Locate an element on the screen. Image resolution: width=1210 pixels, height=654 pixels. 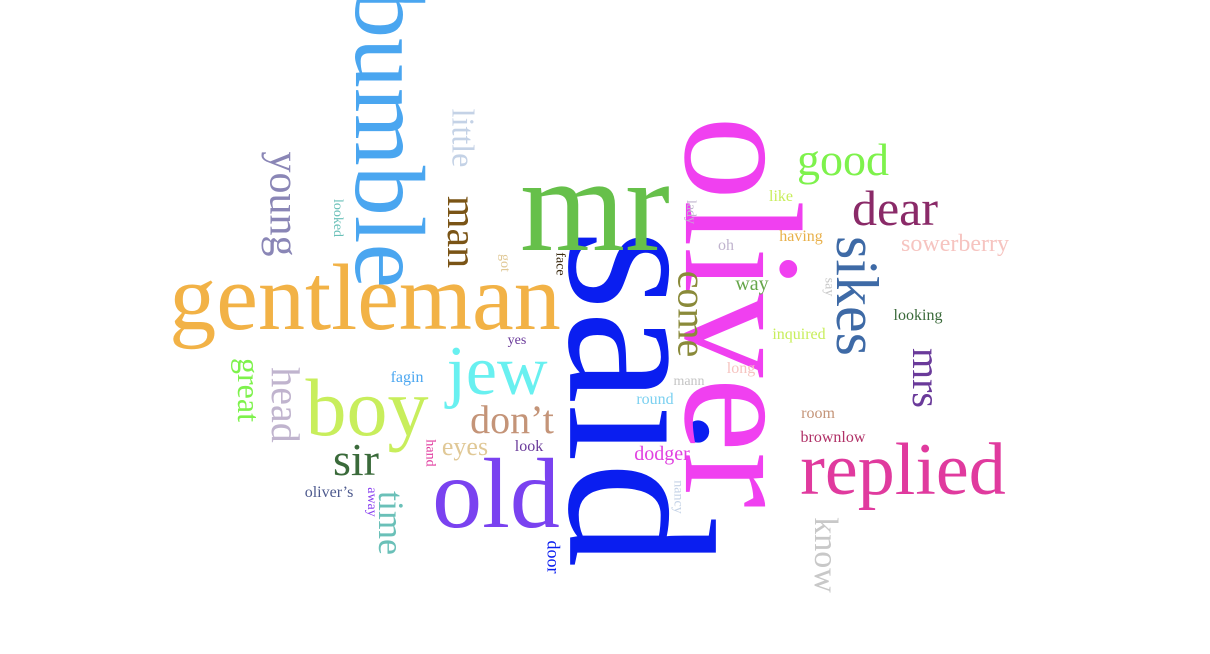
word-man: man is located at coordinates (461, 232).